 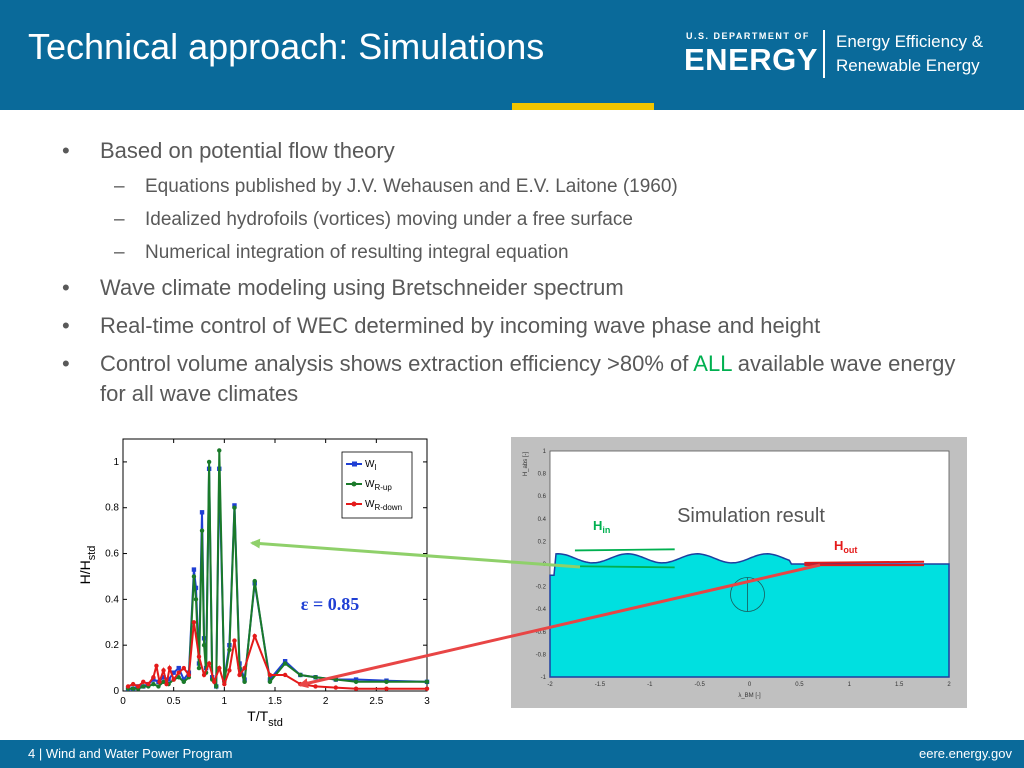 I want to click on y-tick-label: 0.4, so click(x=112, y=599).